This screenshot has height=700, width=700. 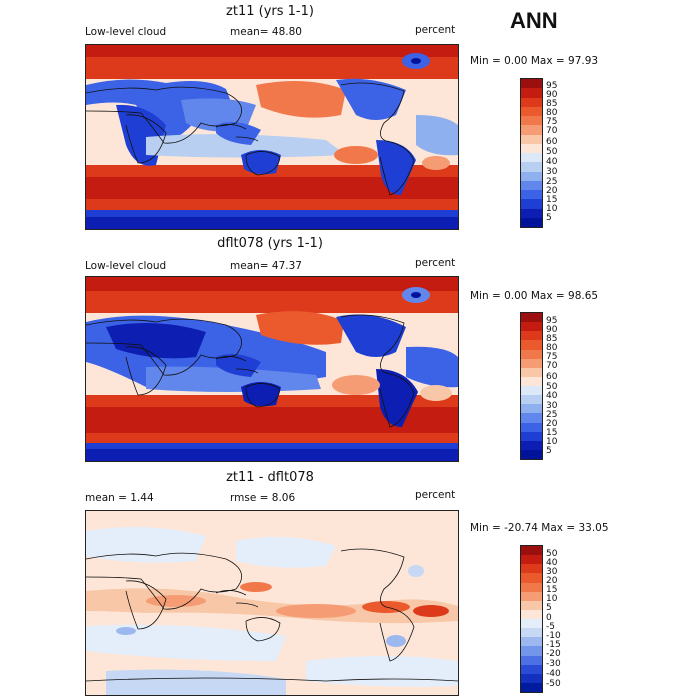 What do you see at coordinates (270, 11) in the screenshot?
I see `panel-title: zt11 (yrs 1-1)` at bounding box center [270, 11].